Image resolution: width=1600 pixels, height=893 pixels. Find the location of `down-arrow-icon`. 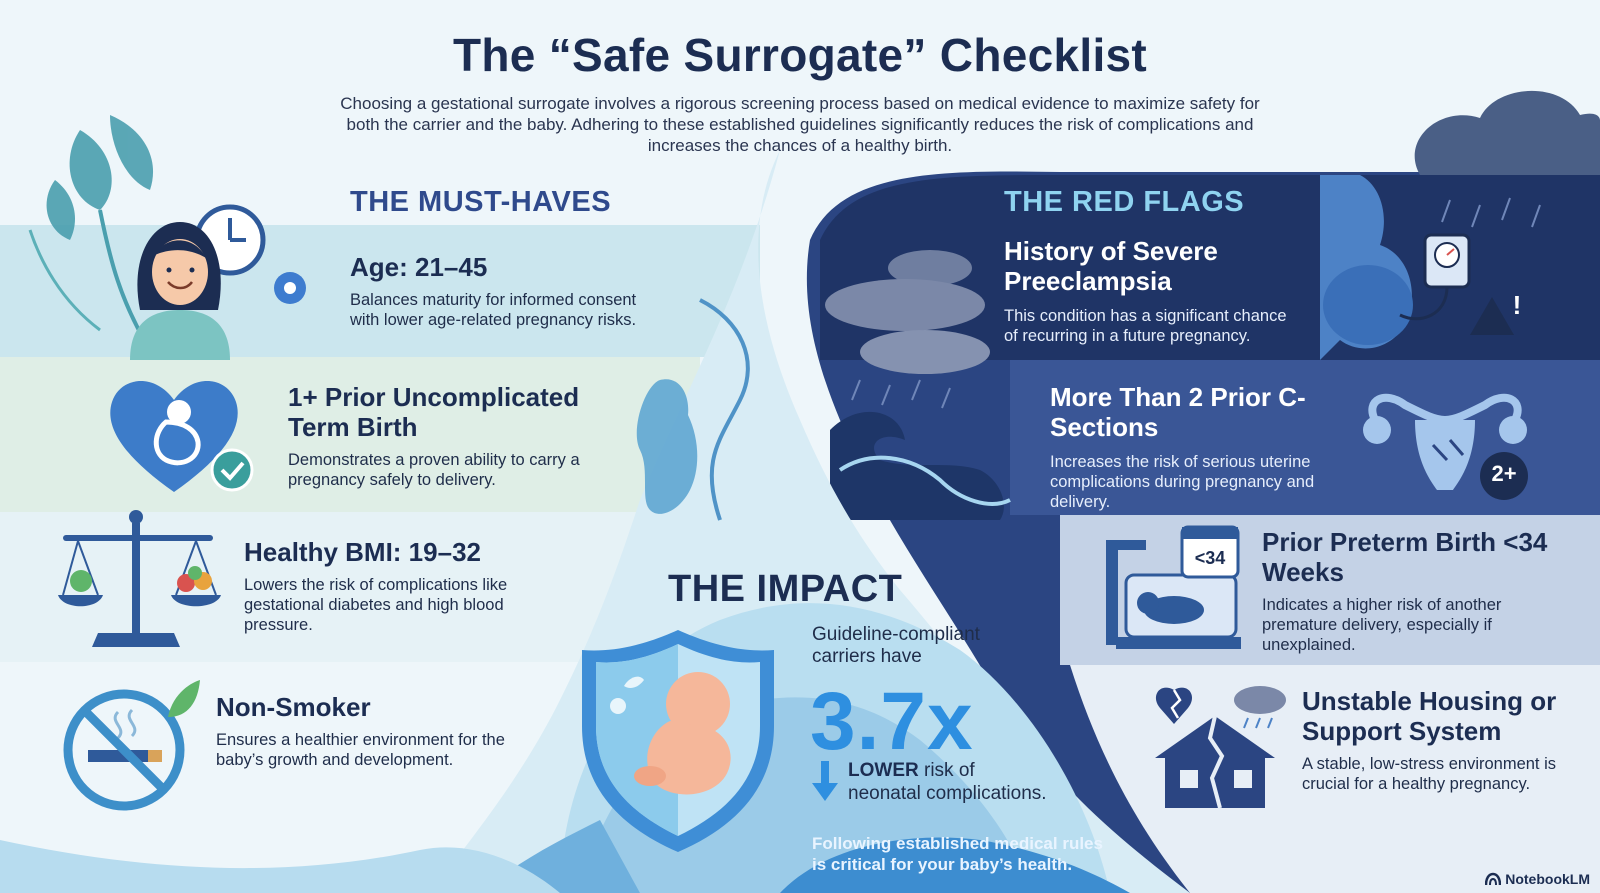

down-arrow-icon is located at coordinates (825, 781).